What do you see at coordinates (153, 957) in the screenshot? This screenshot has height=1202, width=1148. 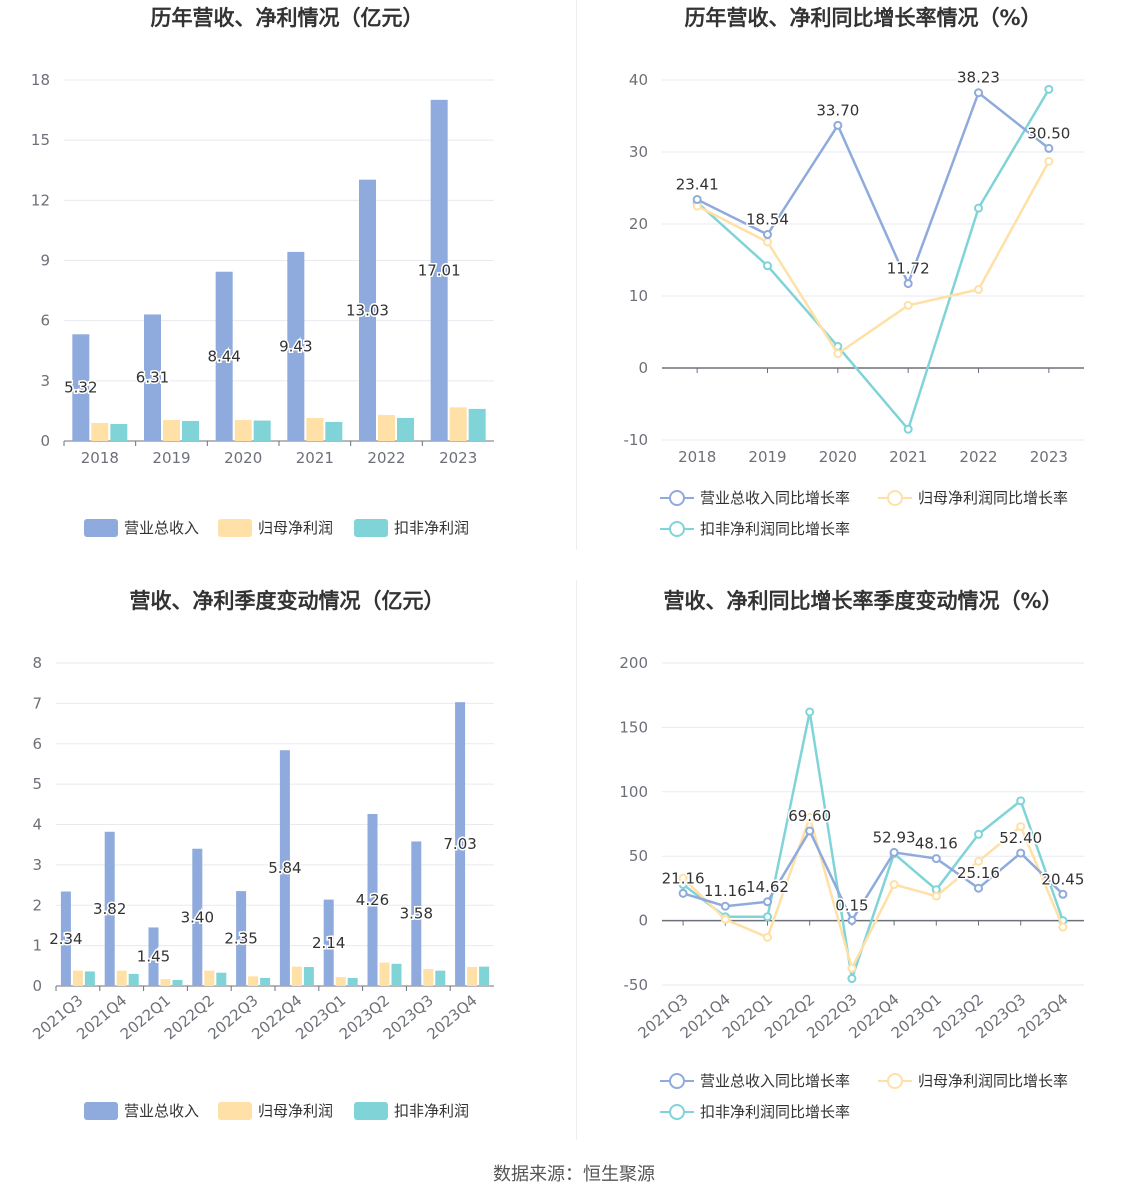 I see `revenue-data-label: 1.45` at bounding box center [153, 957].